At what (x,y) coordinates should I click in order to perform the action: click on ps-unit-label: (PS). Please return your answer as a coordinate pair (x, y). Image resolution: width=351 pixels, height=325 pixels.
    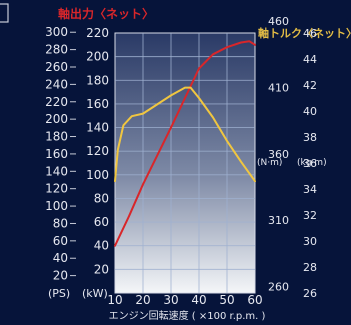
    Looking at the image, I should click on (59, 293).